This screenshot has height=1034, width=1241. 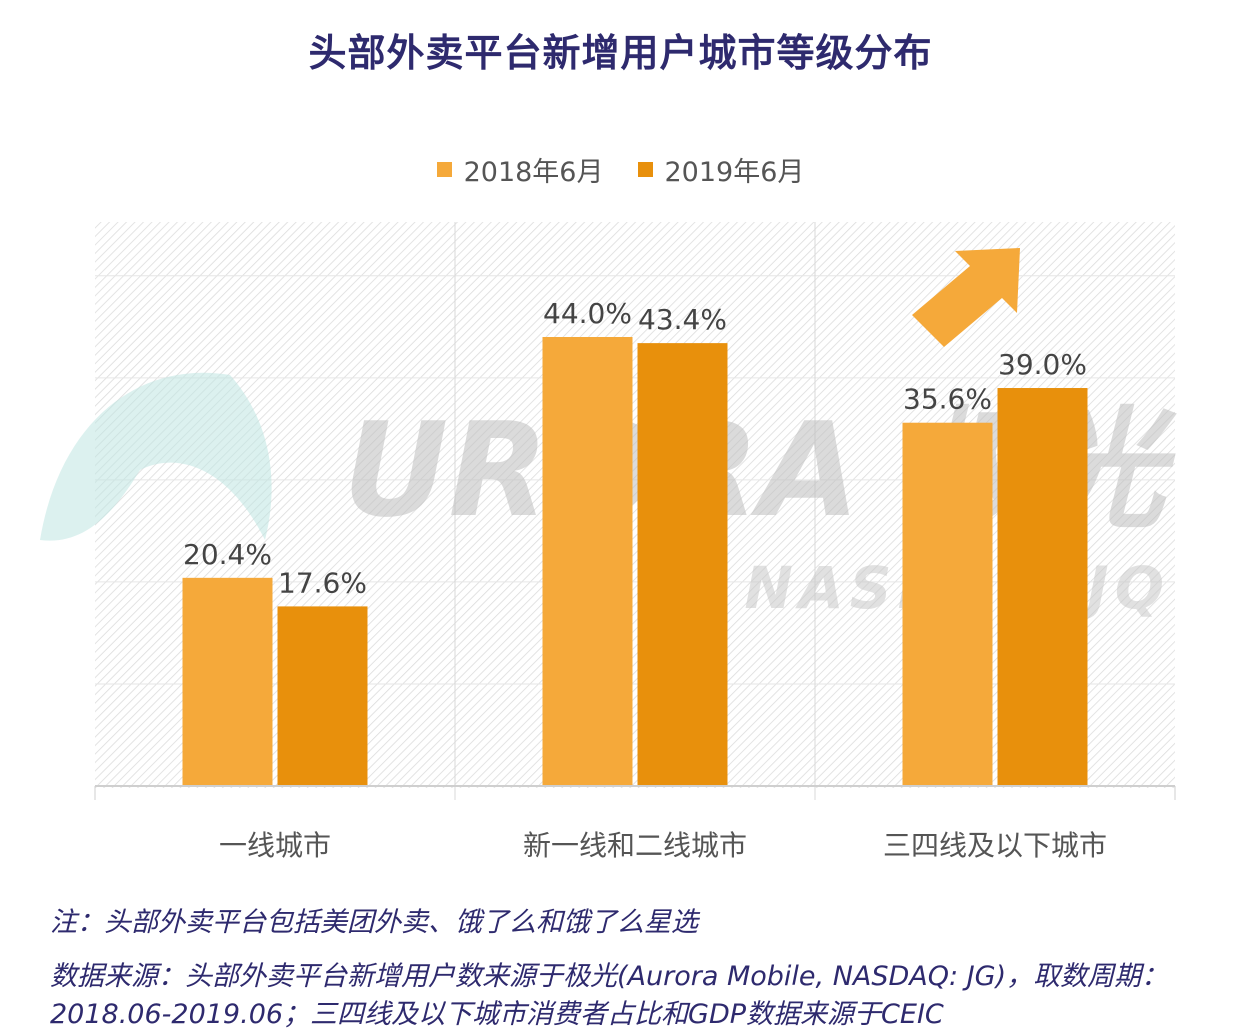 What do you see at coordinates (533, 172) in the screenshot?
I see `legend-label-2018: 2018年6月` at bounding box center [533, 172].